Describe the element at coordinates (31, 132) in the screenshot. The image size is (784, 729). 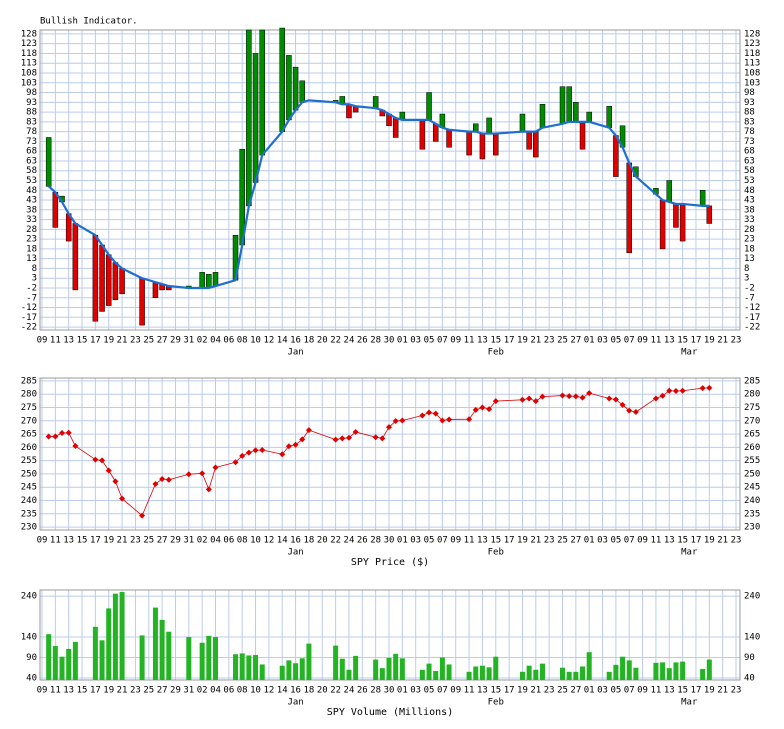
I see `y-tick-label: 78` at that location.